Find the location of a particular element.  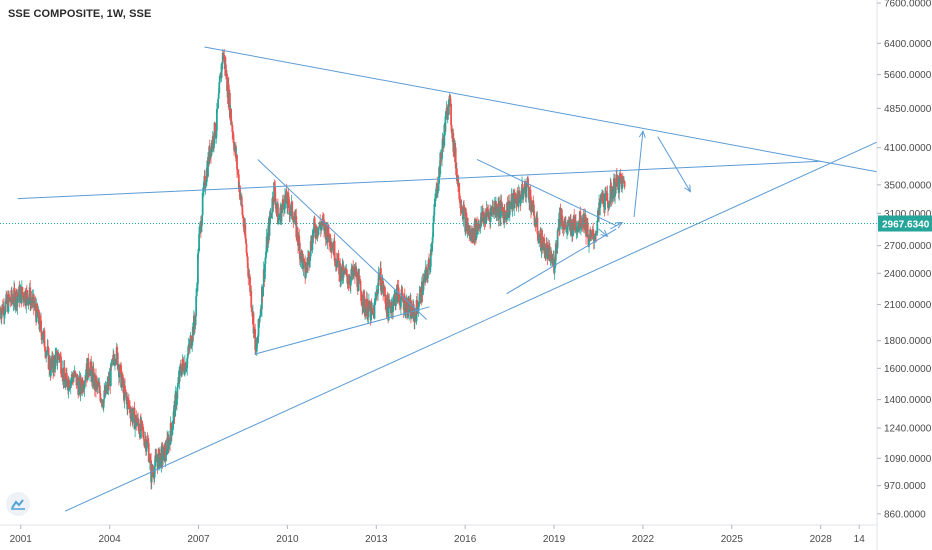

y-tick-label: 860.0000 is located at coordinates (905, 514).